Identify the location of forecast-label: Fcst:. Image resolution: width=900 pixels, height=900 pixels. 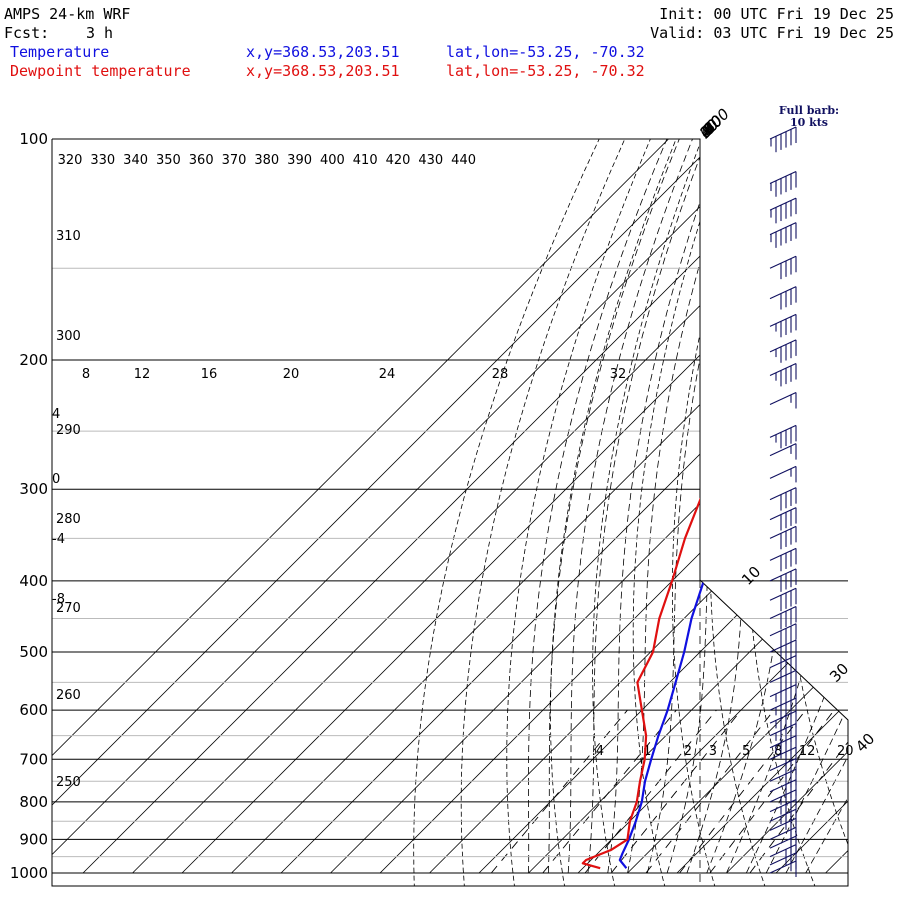
(26, 33).